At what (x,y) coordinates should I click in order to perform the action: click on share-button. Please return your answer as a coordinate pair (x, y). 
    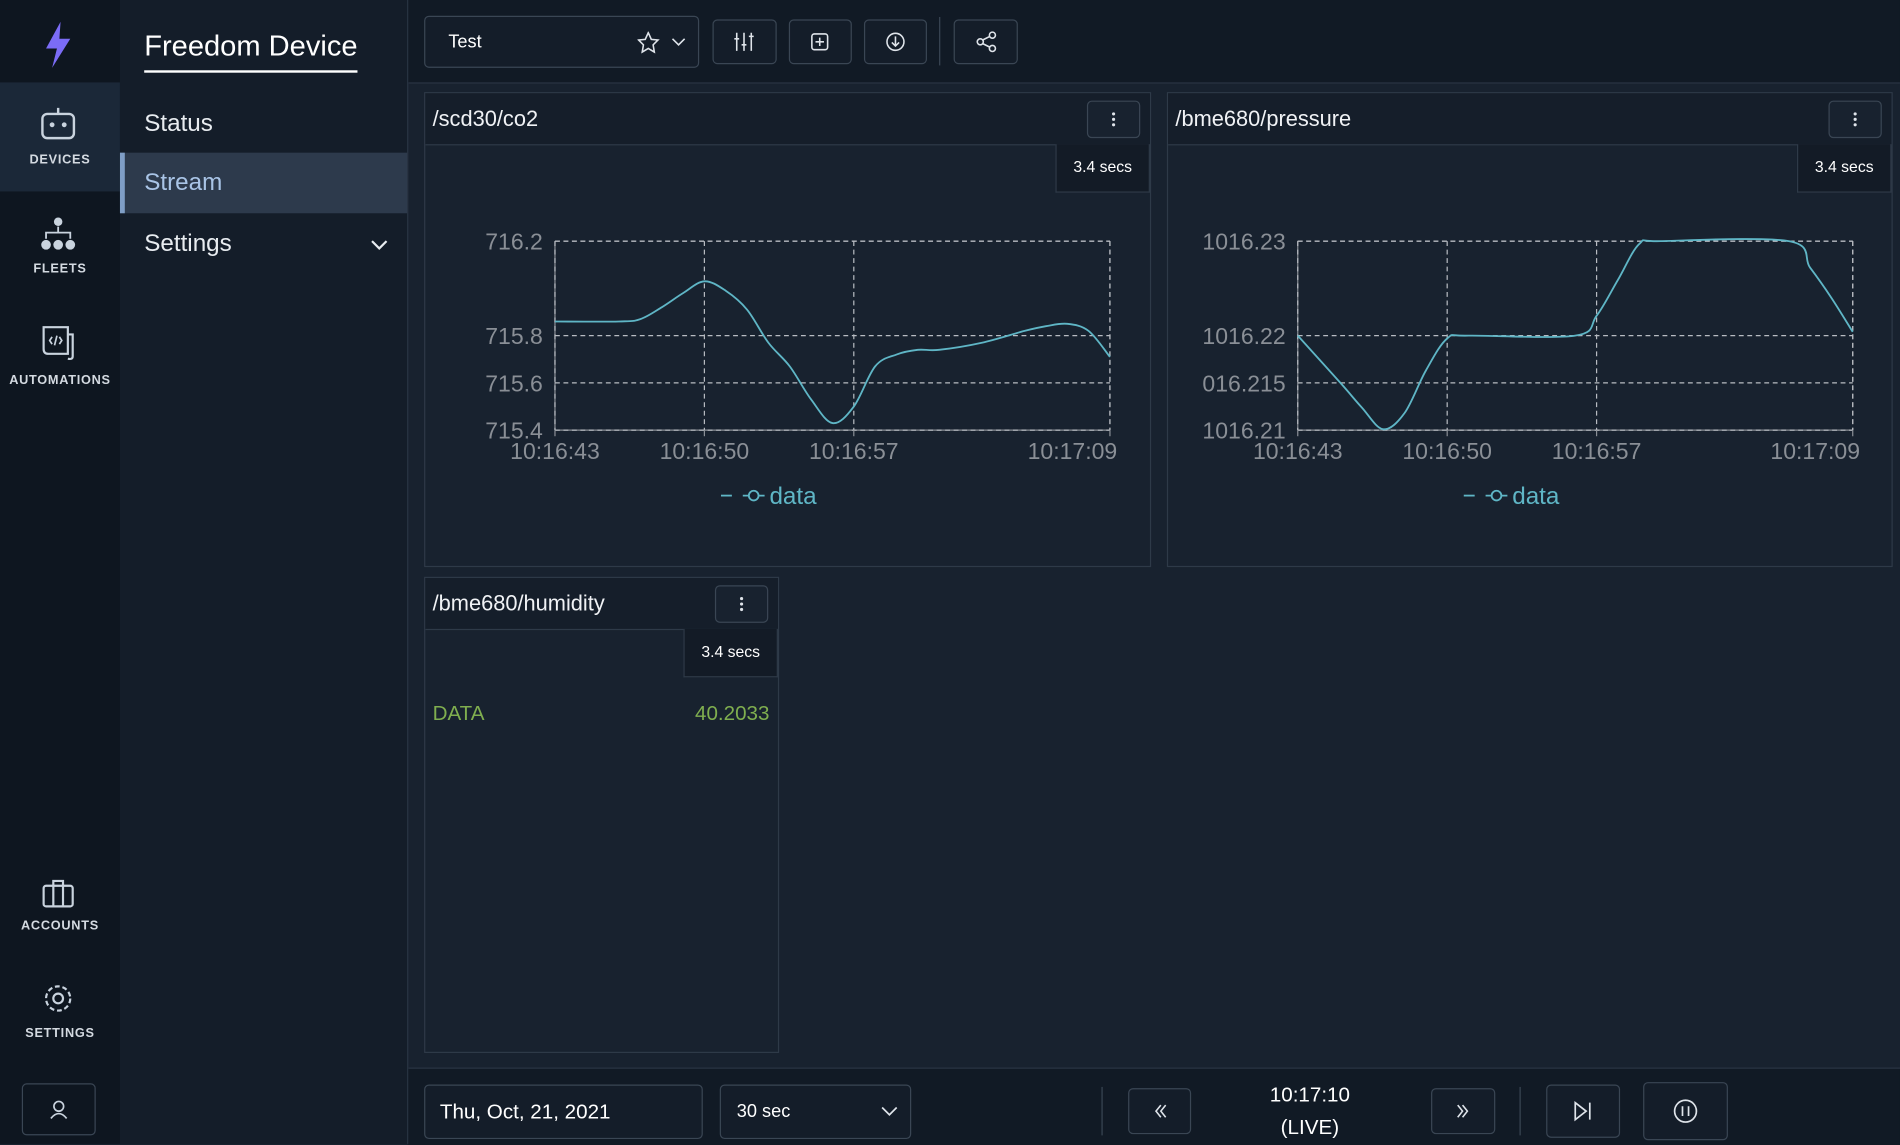
    Looking at the image, I should click on (985, 42).